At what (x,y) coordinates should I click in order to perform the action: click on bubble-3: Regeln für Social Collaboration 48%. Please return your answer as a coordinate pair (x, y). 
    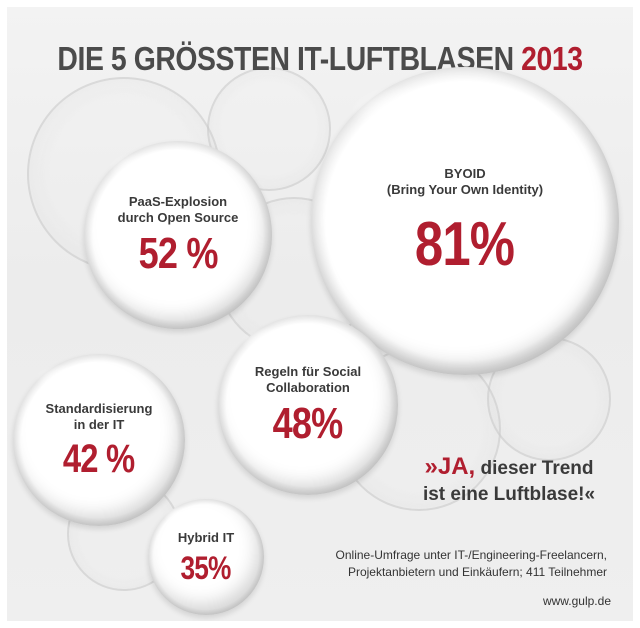
    Looking at the image, I should click on (308, 405).